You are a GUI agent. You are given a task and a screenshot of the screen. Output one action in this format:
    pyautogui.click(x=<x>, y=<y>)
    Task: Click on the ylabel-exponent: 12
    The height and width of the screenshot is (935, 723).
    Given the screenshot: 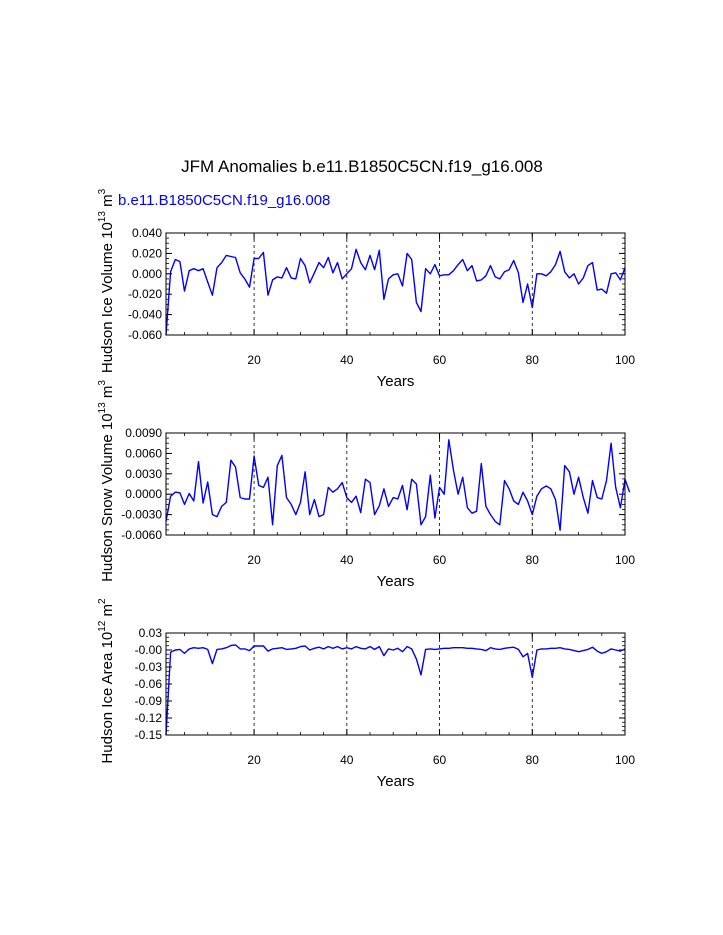 What is the action you would take?
    pyautogui.click(x=102, y=626)
    